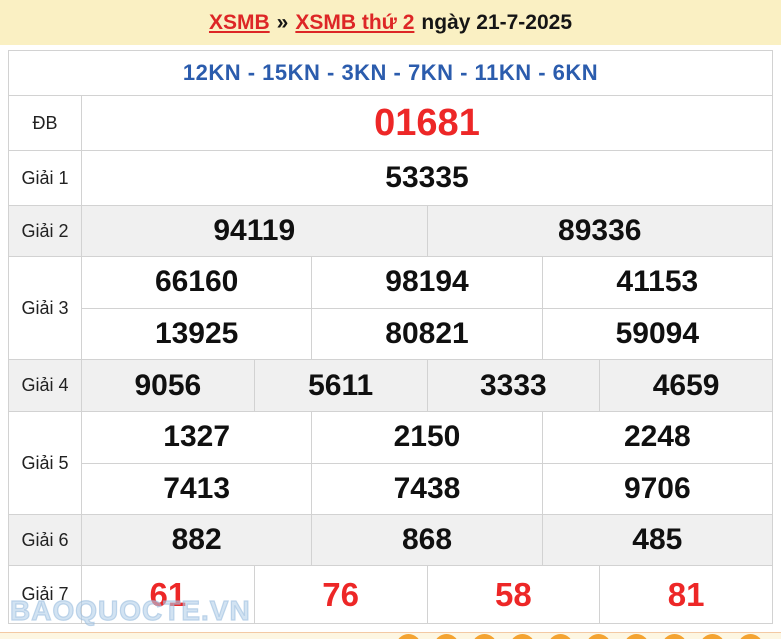 This screenshot has width=781, height=639. I want to click on prize-value: 89336, so click(599, 231).